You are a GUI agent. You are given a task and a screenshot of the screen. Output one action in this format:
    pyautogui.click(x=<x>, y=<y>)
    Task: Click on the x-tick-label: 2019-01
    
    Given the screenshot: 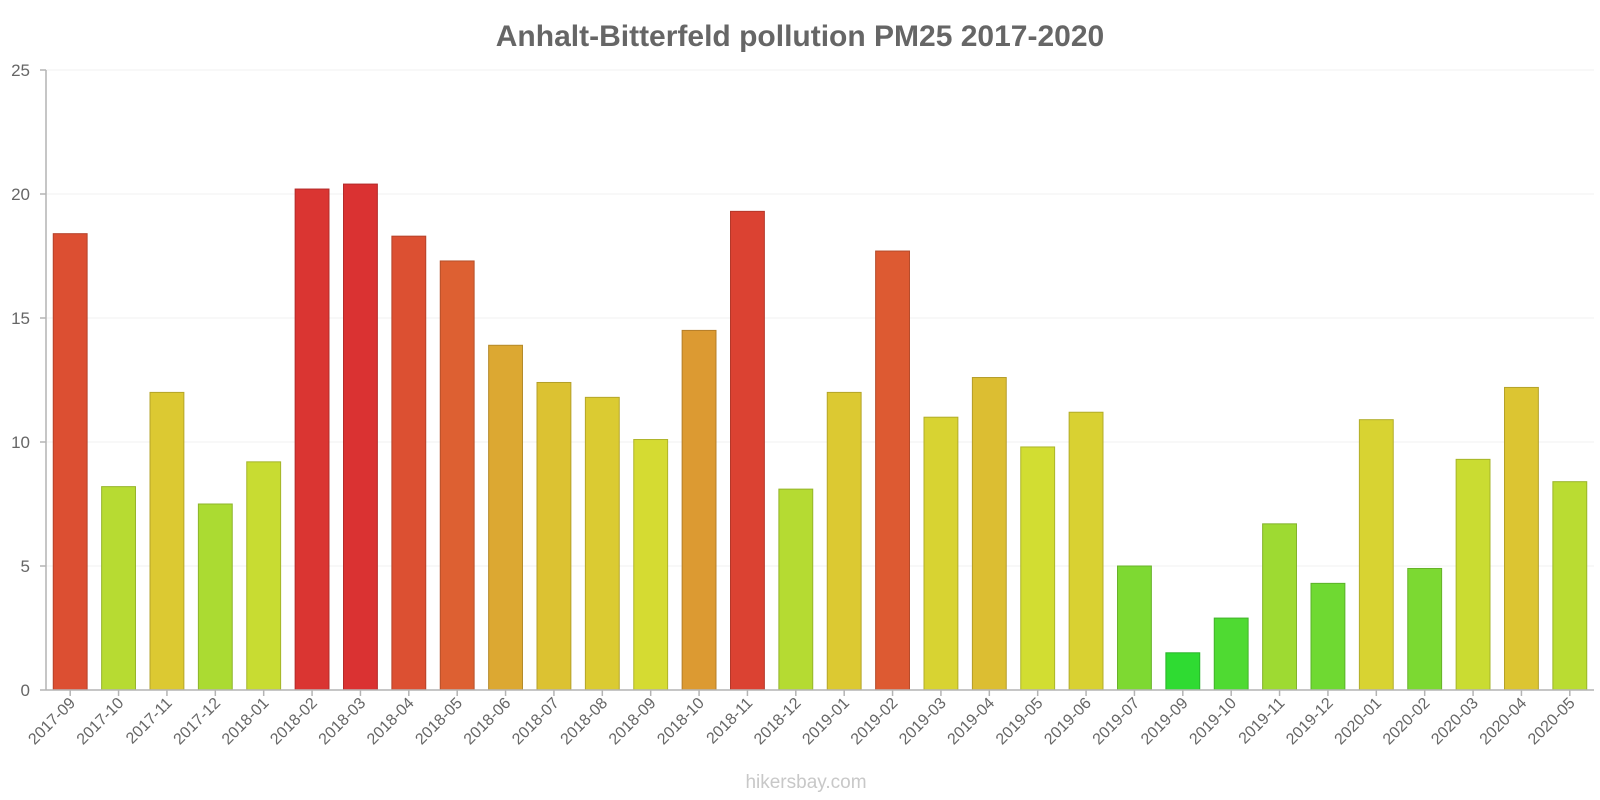 What is the action you would take?
    pyautogui.click(x=826, y=722)
    